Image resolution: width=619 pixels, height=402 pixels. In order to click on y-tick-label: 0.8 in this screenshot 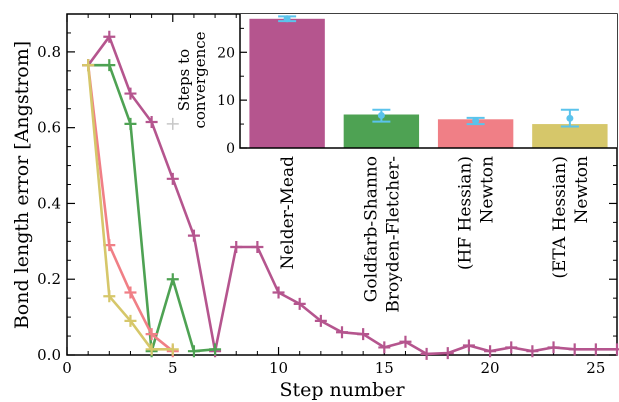, I will do `click(49, 52)`.